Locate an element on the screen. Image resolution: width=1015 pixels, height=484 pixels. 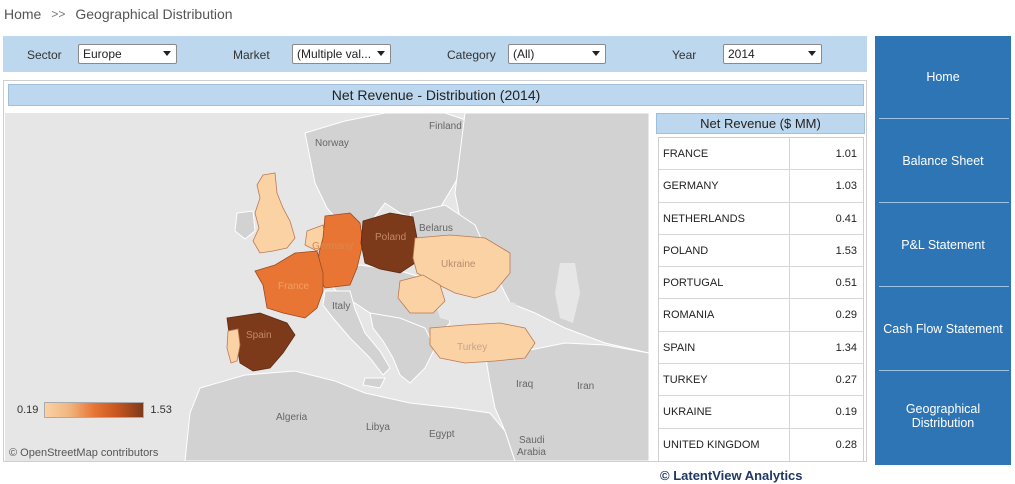
breadcrumb-current: Geographical Distribution is located at coordinates (154, 14).